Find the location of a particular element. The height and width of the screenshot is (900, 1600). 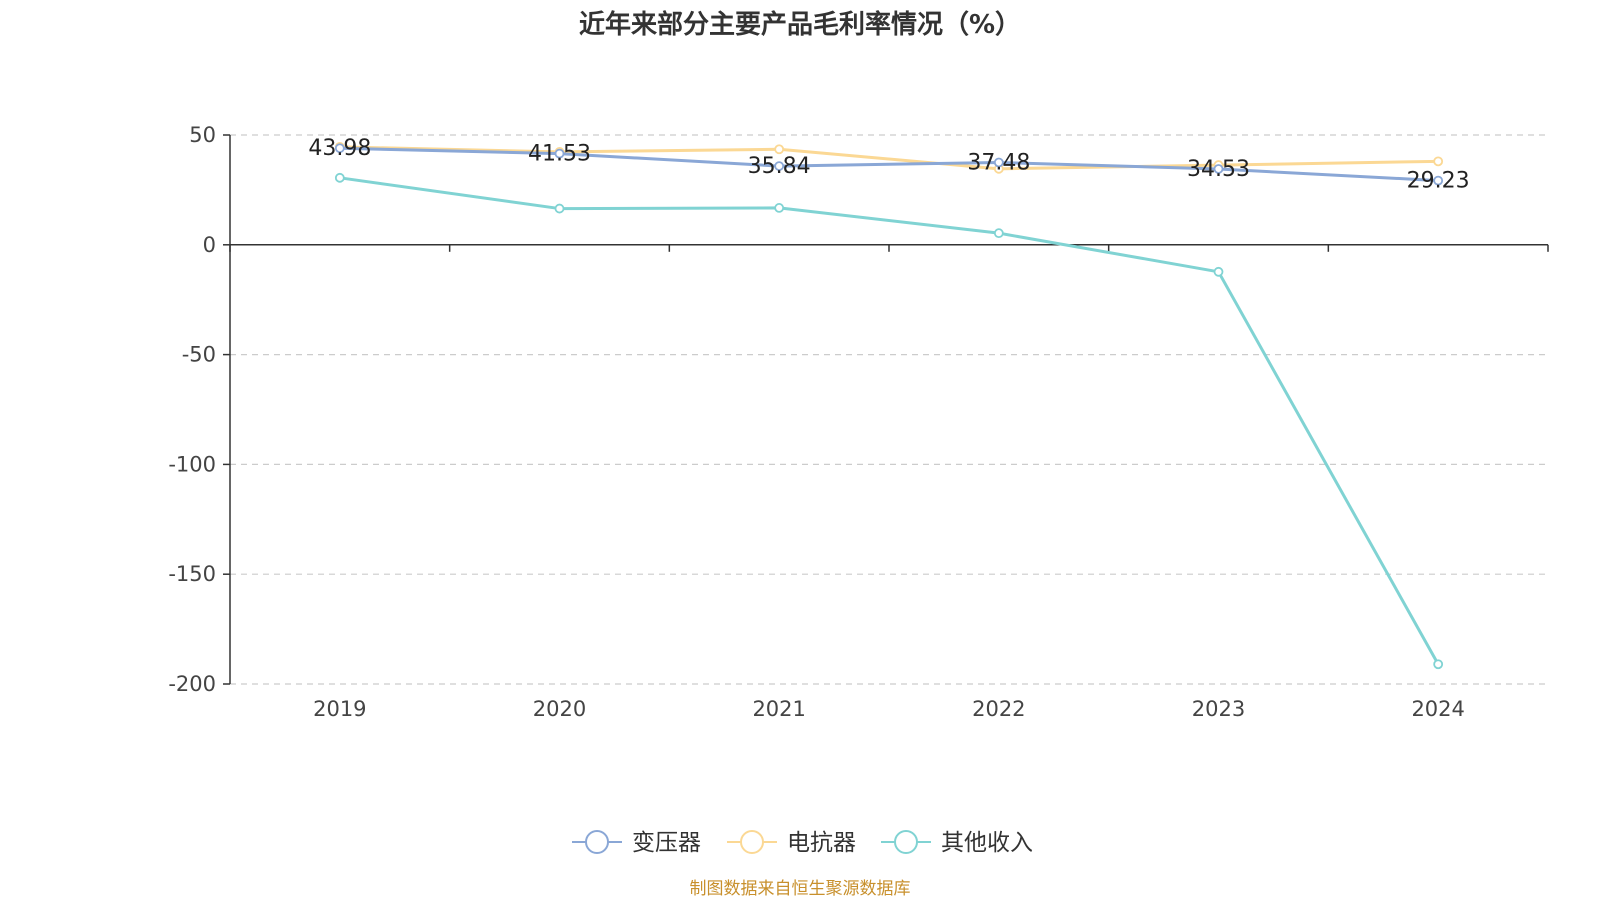

x-tick-label: 2023 is located at coordinates (1218, 709).